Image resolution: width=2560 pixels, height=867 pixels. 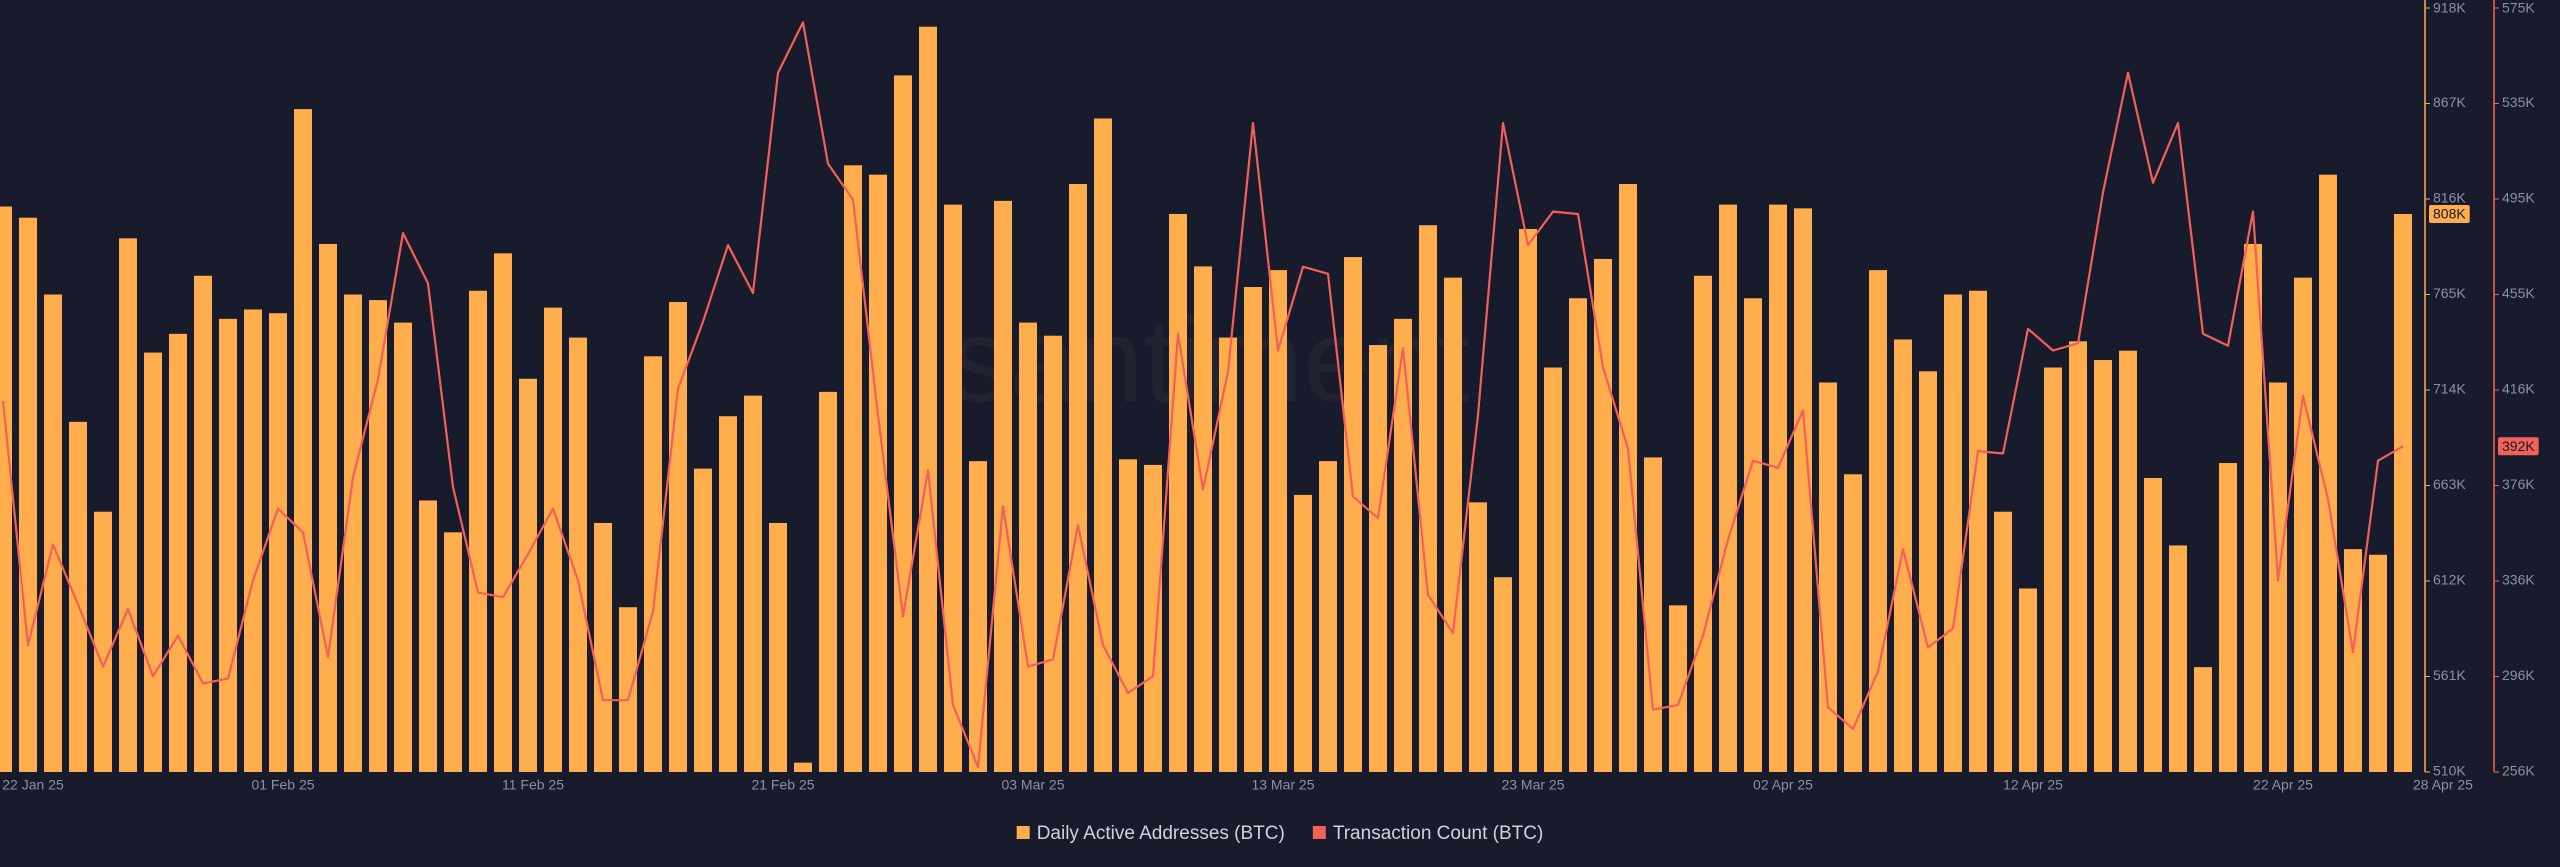 I want to click on badge-label: 392K, so click(x=2518, y=446).